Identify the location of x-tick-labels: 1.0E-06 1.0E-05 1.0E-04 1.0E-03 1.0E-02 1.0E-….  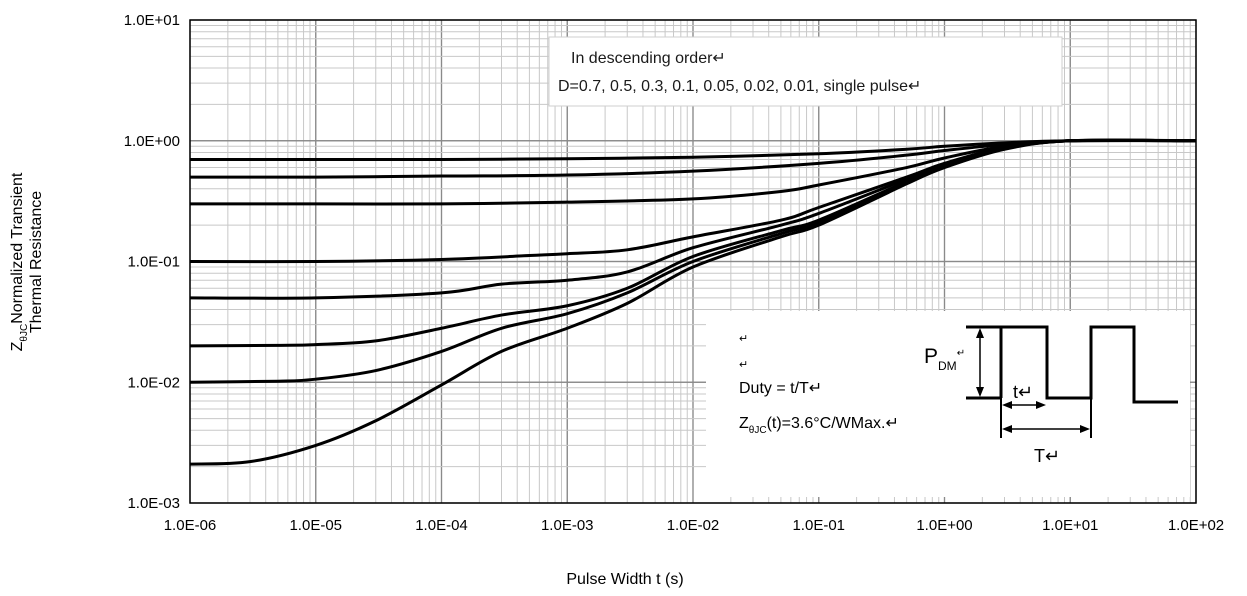
(694, 525).